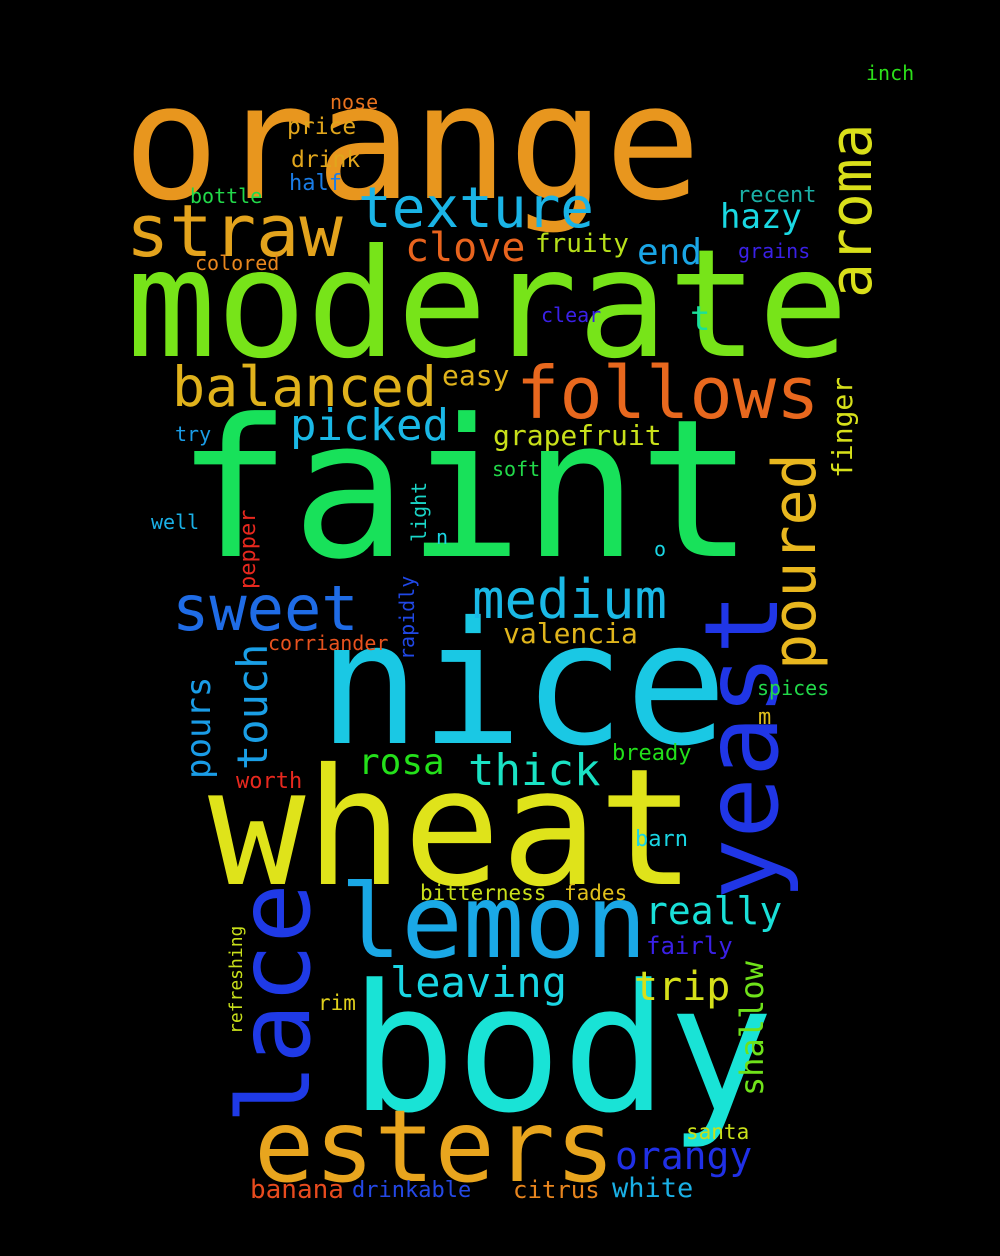 This screenshot has width=1000, height=1256. What do you see at coordinates (236, 979) in the screenshot?
I see `word-refreshing: refreshing` at bounding box center [236, 979].